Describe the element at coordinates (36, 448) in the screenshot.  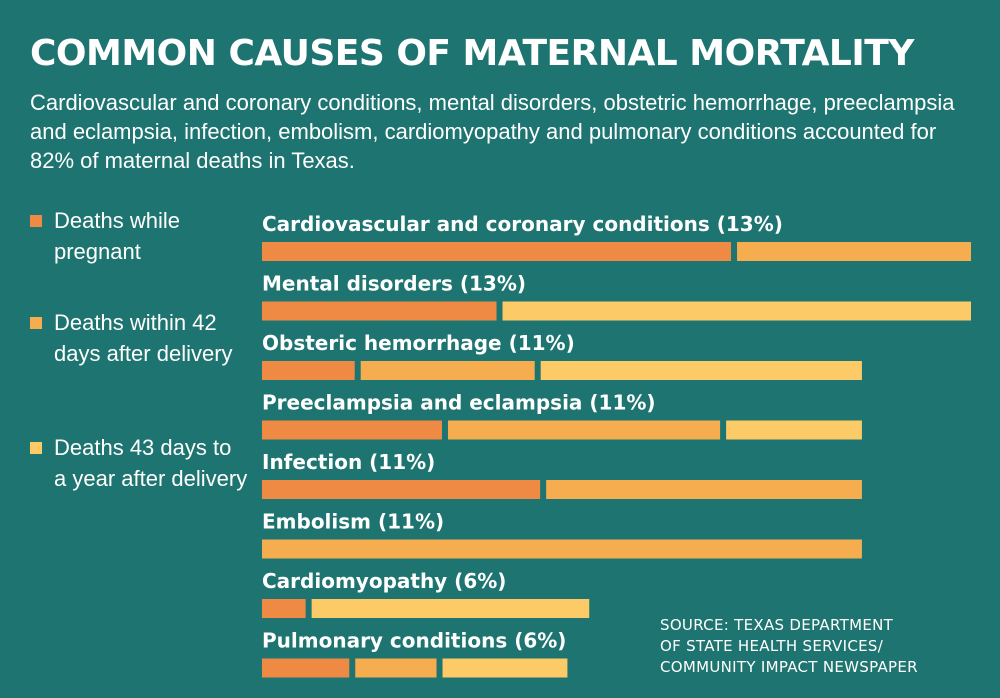
I see `legend-swatch-to-a-year` at that location.